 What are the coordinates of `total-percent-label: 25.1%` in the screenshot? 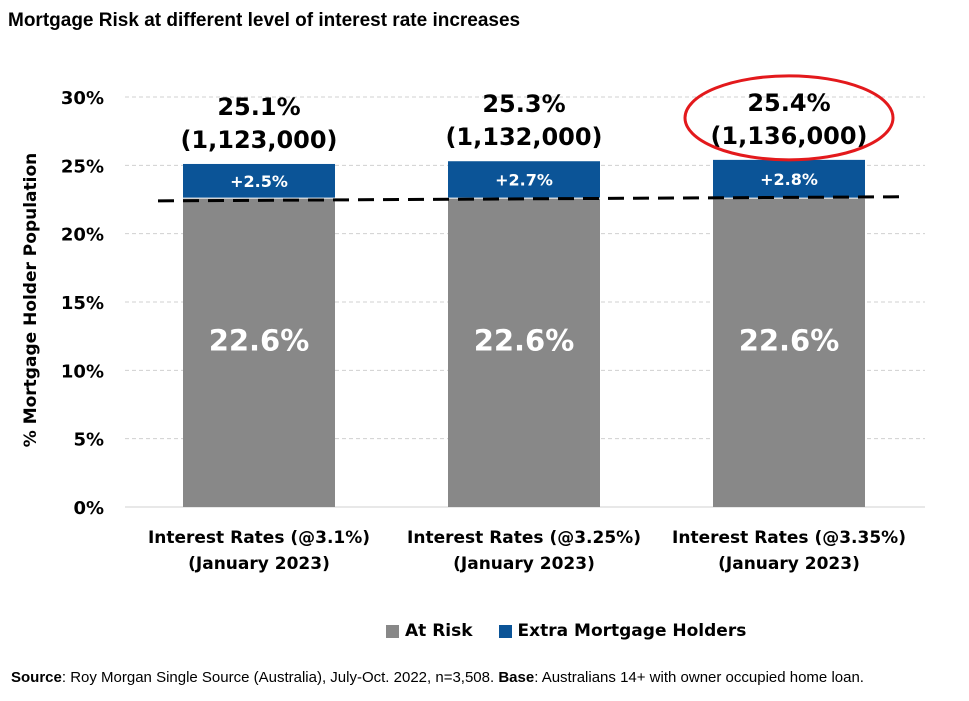 It's located at (258, 107).